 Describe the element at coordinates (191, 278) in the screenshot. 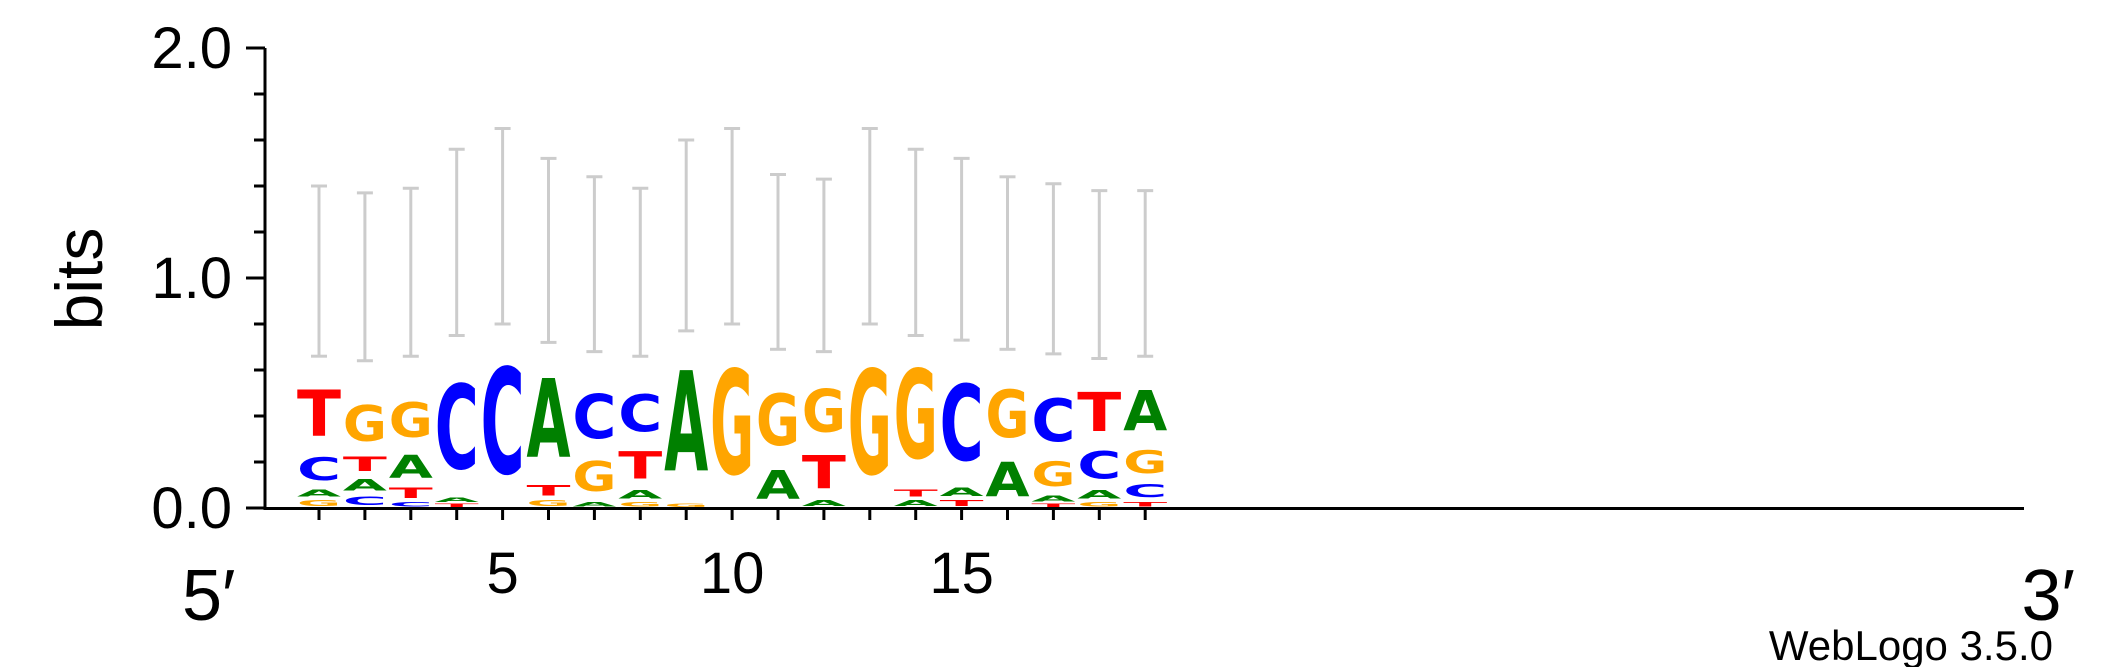

I see `y-tick-label: 1.0` at that location.